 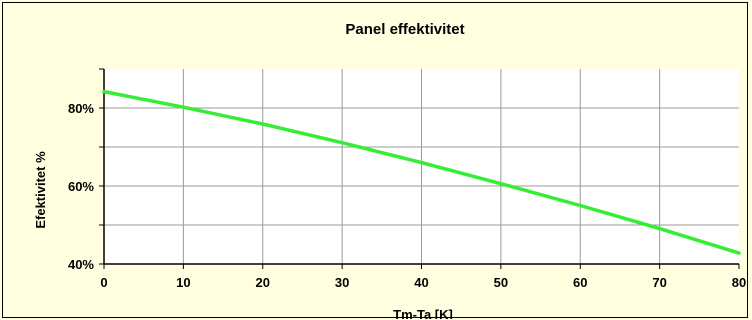 What do you see at coordinates (183, 282) in the screenshot?
I see `x-tick-label: 10` at bounding box center [183, 282].